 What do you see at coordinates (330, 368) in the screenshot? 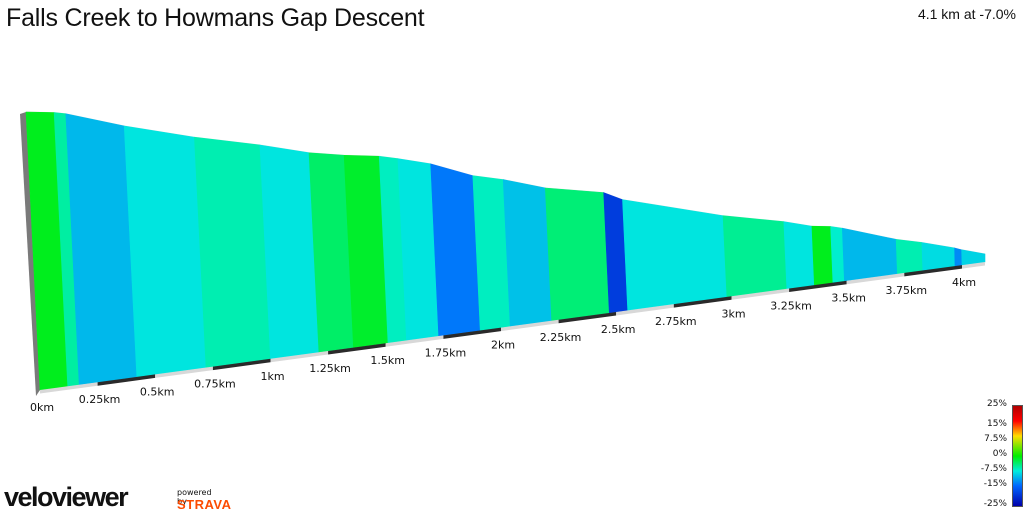
I see `x-tick-label: 1.25km` at bounding box center [330, 368].